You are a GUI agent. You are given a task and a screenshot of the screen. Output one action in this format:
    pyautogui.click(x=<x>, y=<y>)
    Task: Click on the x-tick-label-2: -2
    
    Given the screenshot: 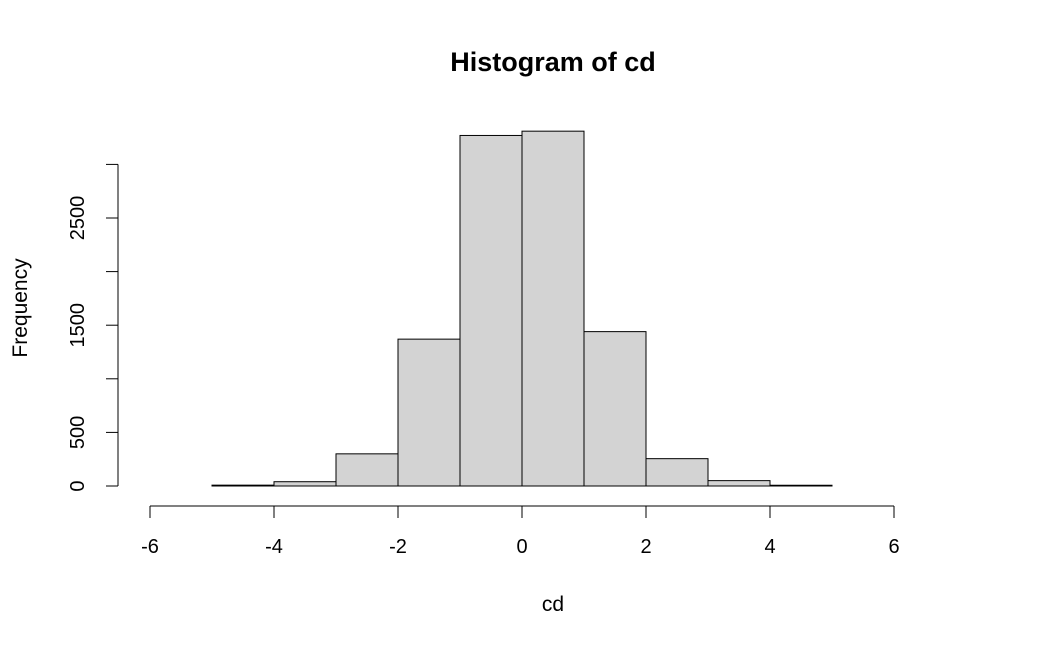 What is the action you would take?
    pyautogui.click(x=398, y=547)
    